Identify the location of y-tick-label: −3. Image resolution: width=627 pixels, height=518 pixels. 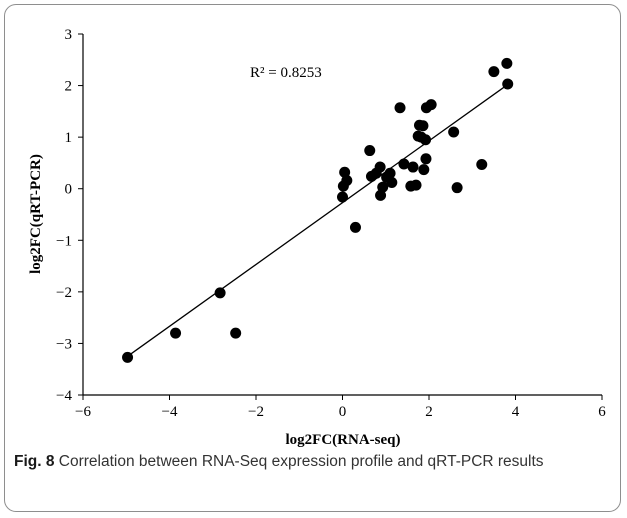
(64, 344).